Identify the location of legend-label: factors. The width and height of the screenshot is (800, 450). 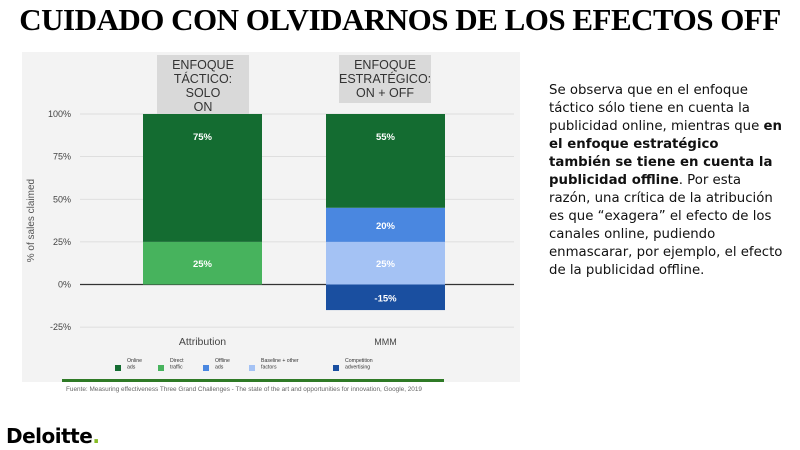
(269, 368).